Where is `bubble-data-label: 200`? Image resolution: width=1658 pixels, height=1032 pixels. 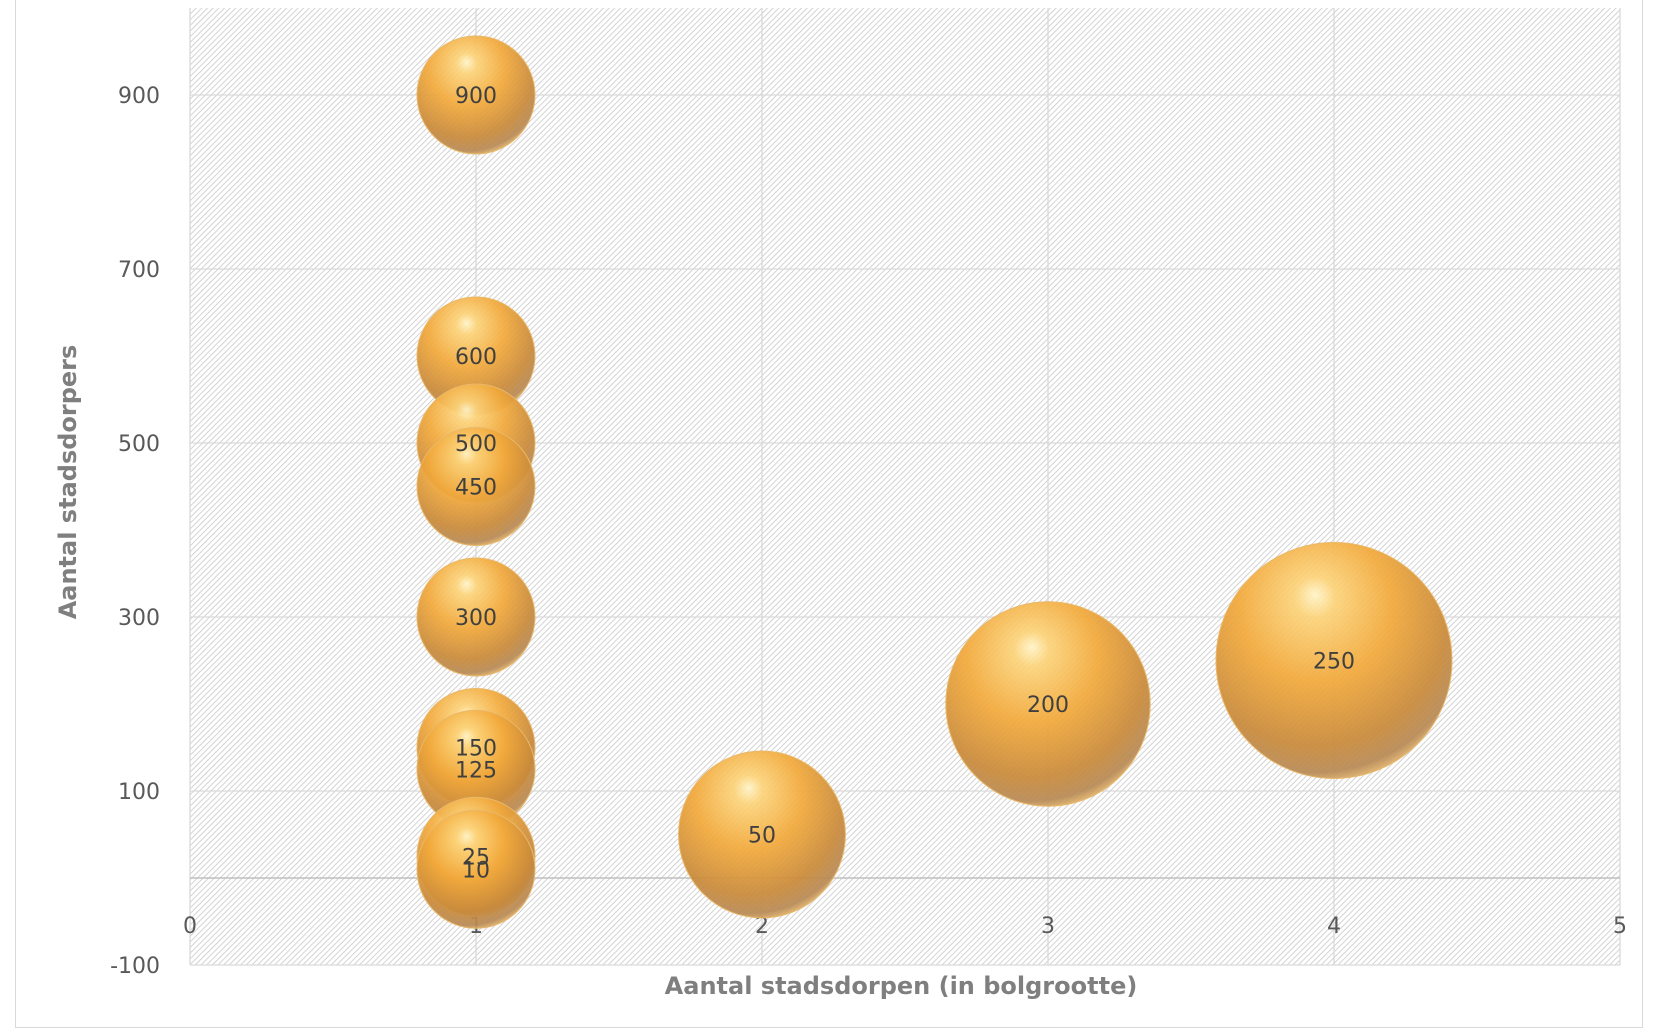 bubble-data-label: 200 is located at coordinates (1048, 705).